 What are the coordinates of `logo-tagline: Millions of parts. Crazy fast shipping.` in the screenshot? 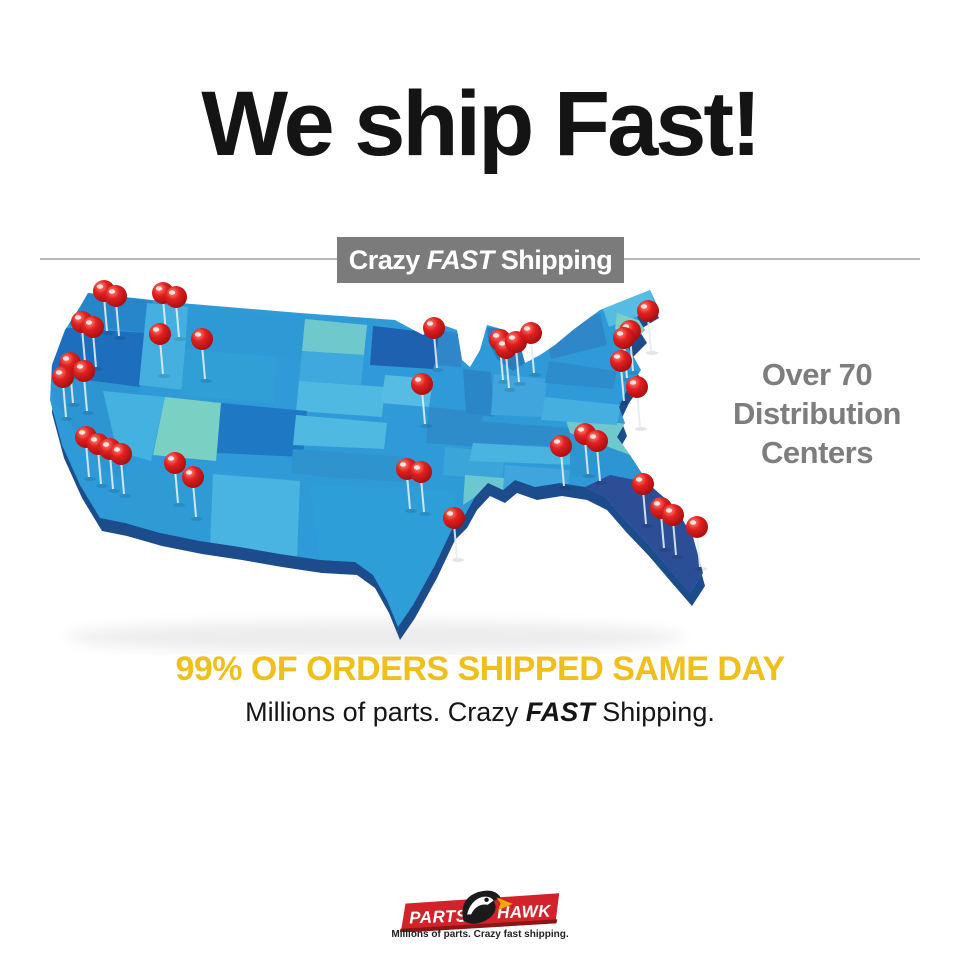 It's located at (480, 934).